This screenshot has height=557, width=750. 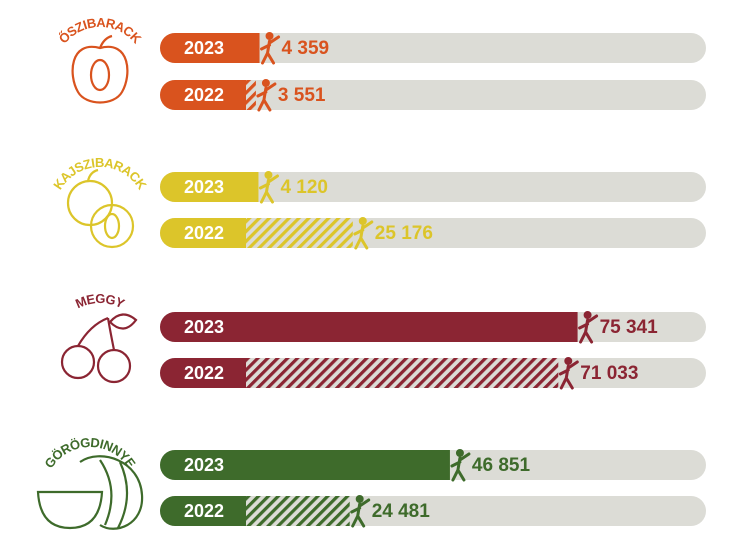 I want to click on bar-row: 2023 4 120, so click(x=433, y=187).